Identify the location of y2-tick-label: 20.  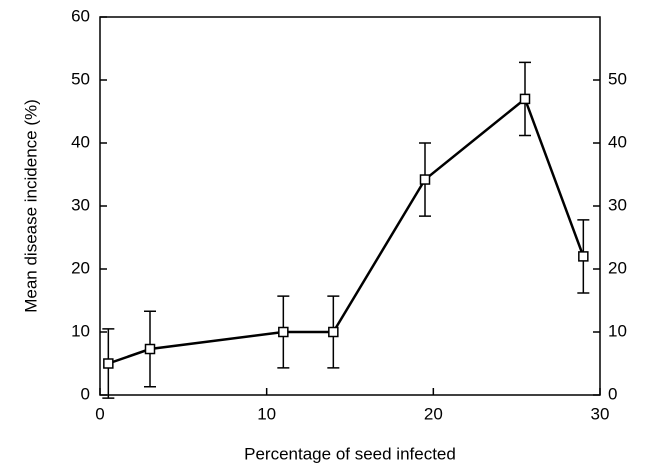
(617, 267).